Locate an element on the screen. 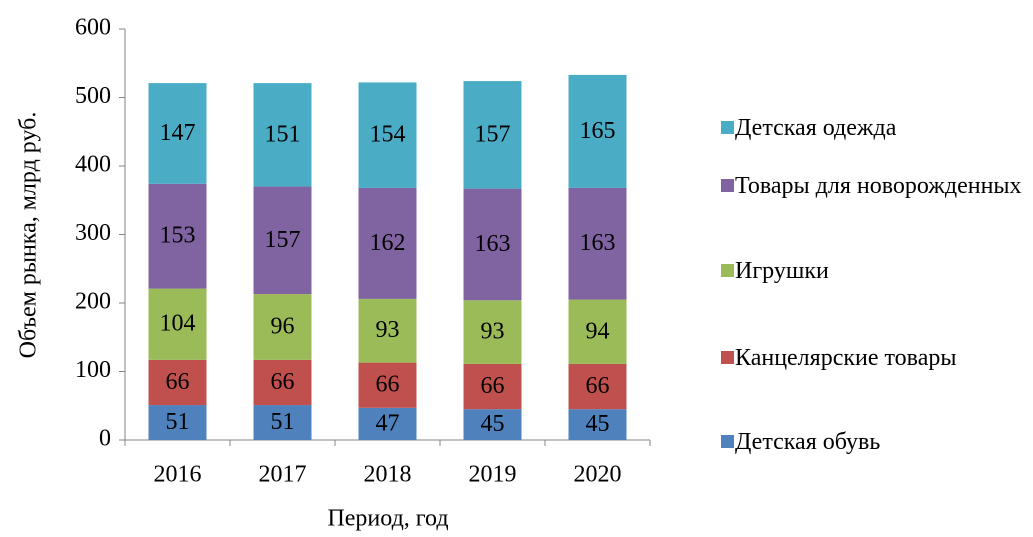  data-label: 162 is located at coordinates (388, 243).